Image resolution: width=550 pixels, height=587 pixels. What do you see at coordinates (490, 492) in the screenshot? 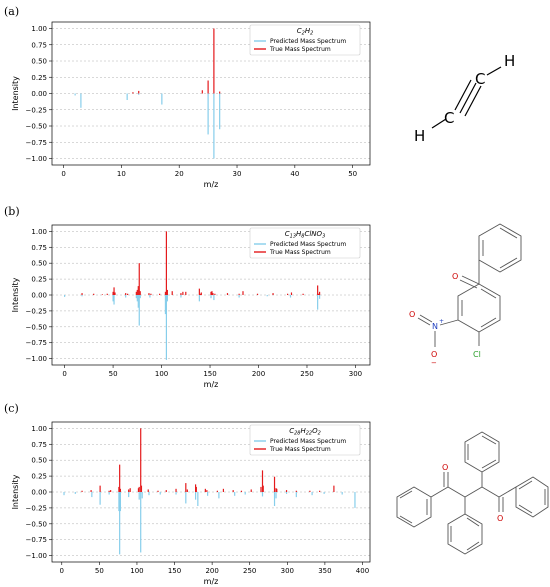
I see `bond-c3-c4` at bounding box center [490, 492].